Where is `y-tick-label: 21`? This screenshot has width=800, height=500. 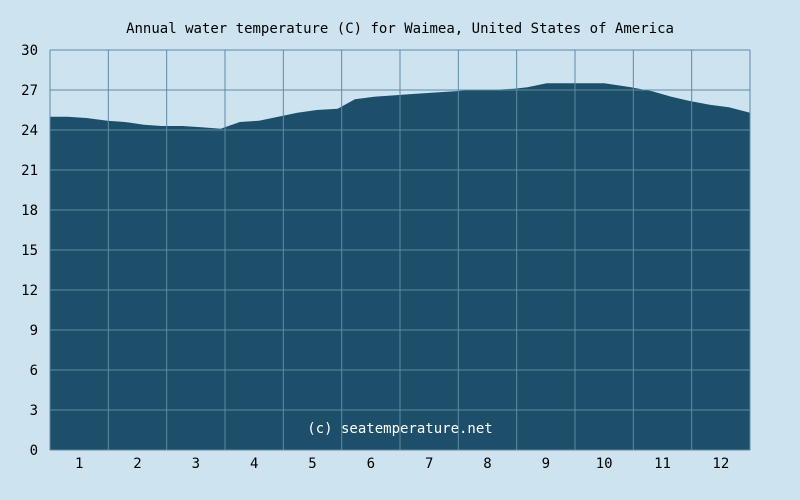 y-tick-label: 21 is located at coordinates (29, 171).